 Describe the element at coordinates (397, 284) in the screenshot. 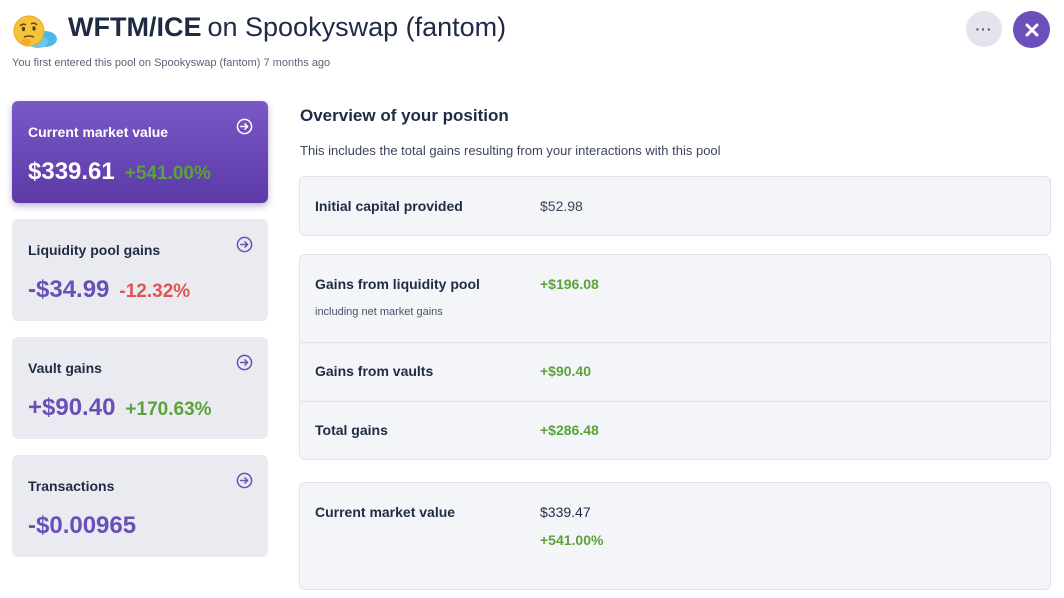

I see `row-label: Gains from liquidity pool` at that location.